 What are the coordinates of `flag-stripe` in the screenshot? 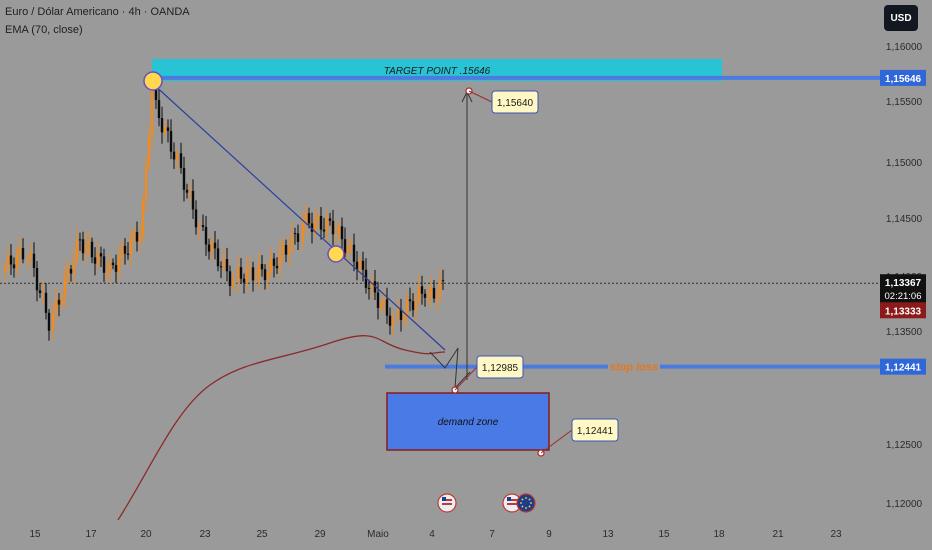 It's located at (447, 504).